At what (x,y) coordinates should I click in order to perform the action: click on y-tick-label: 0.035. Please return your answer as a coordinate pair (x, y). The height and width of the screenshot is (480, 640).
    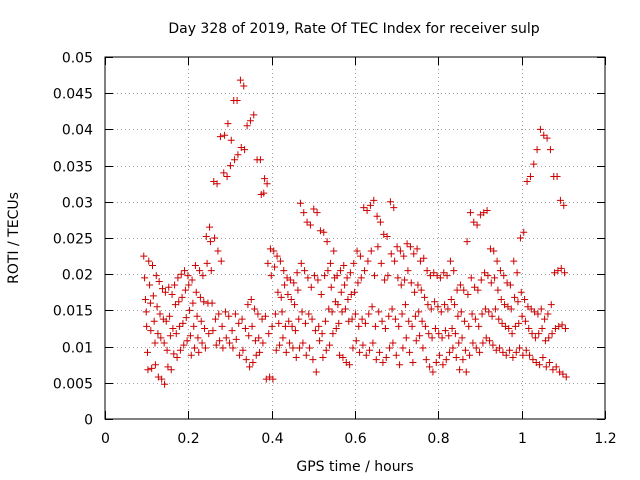
    Looking at the image, I should click on (73, 168).